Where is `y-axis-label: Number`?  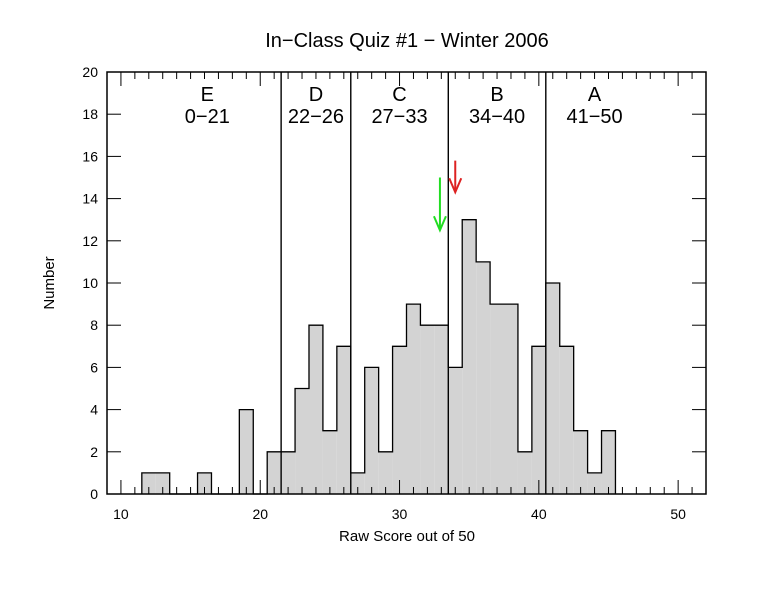 y-axis-label: Number is located at coordinates (49, 282).